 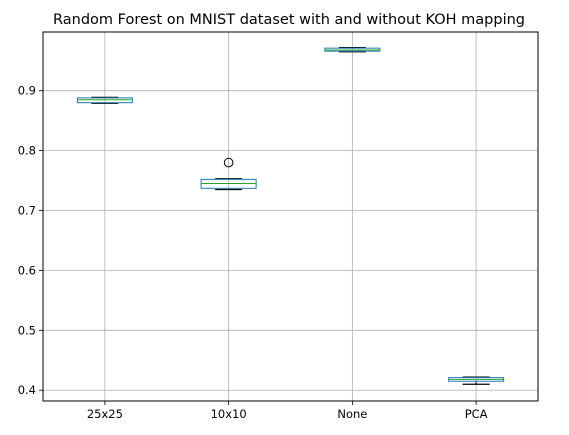 What do you see at coordinates (27, 151) in the screenshot?
I see `y-tick-label: 0.8` at bounding box center [27, 151].